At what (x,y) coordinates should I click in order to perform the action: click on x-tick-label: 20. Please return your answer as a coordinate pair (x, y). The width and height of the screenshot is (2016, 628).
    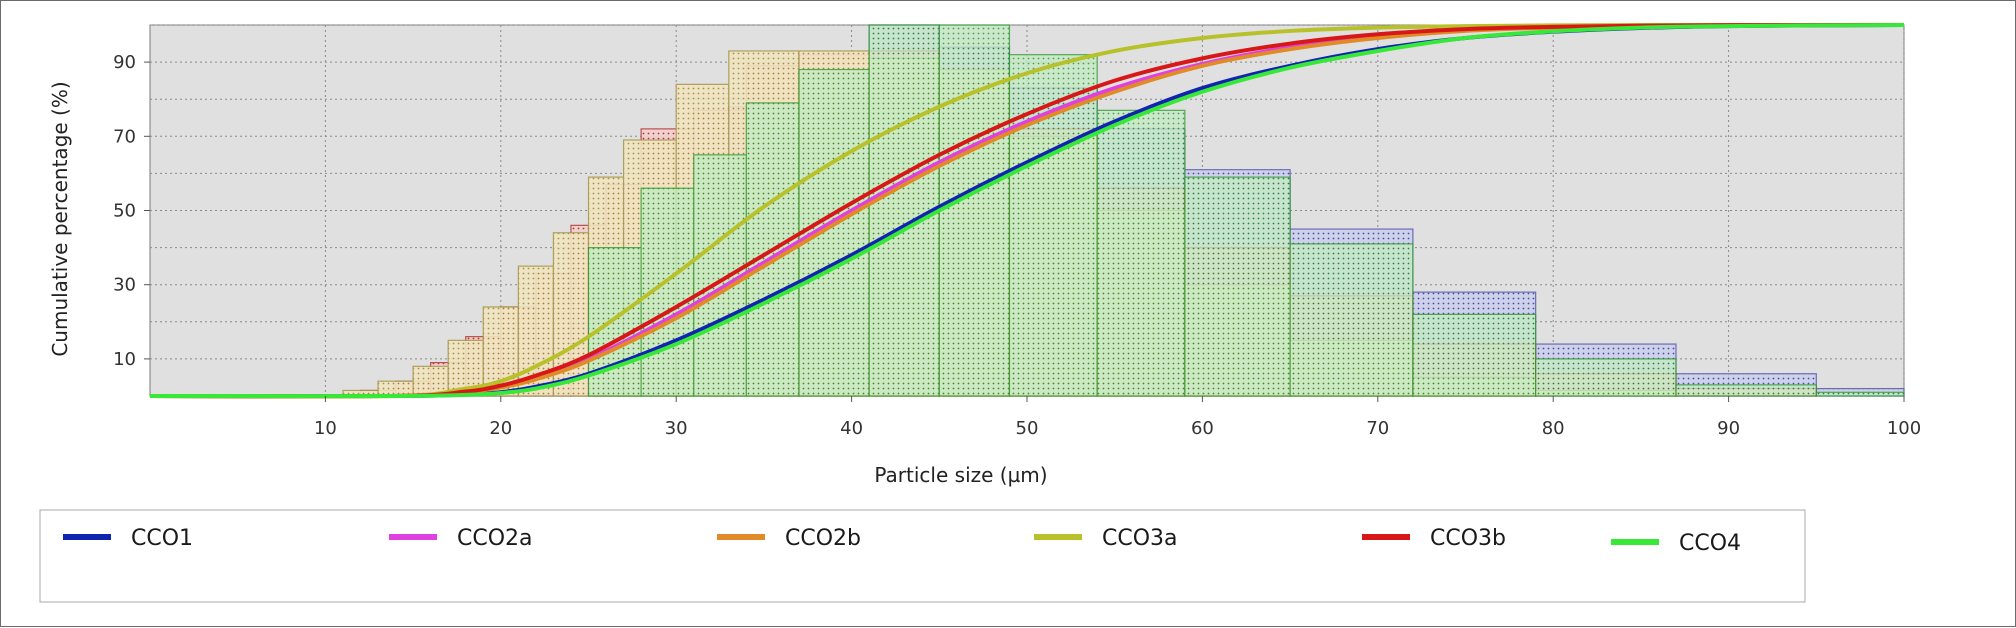
    Looking at the image, I should click on (500, 428).